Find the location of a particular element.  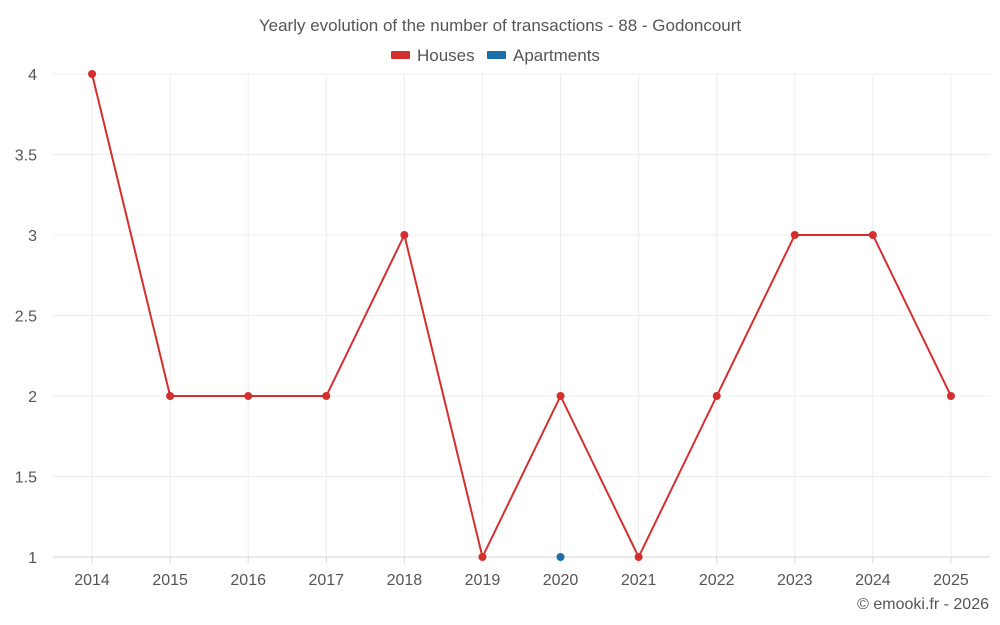

x-tick-label: 2021 is located at coordinates (639, 580).